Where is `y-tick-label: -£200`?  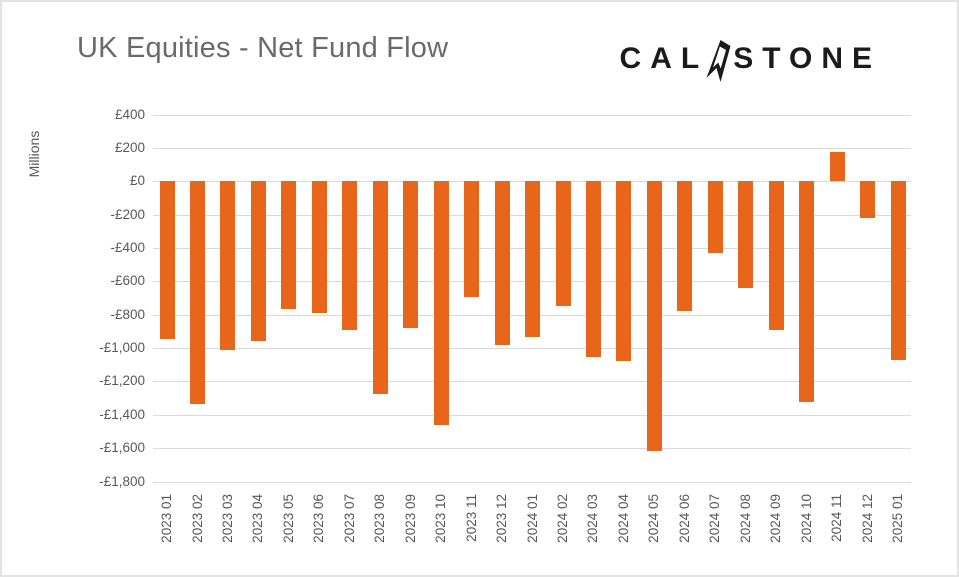 y-tick-label: -£200 is located at coordinates (127, 214).